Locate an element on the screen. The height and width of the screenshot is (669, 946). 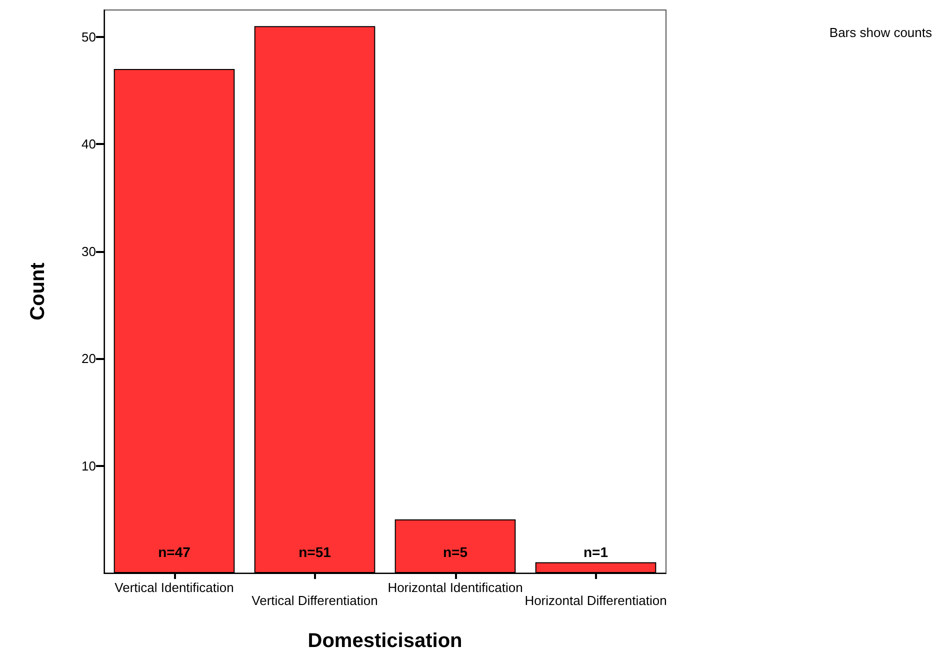
x-tick-label: Horizontal Identification is located at coordinates (455, 587).